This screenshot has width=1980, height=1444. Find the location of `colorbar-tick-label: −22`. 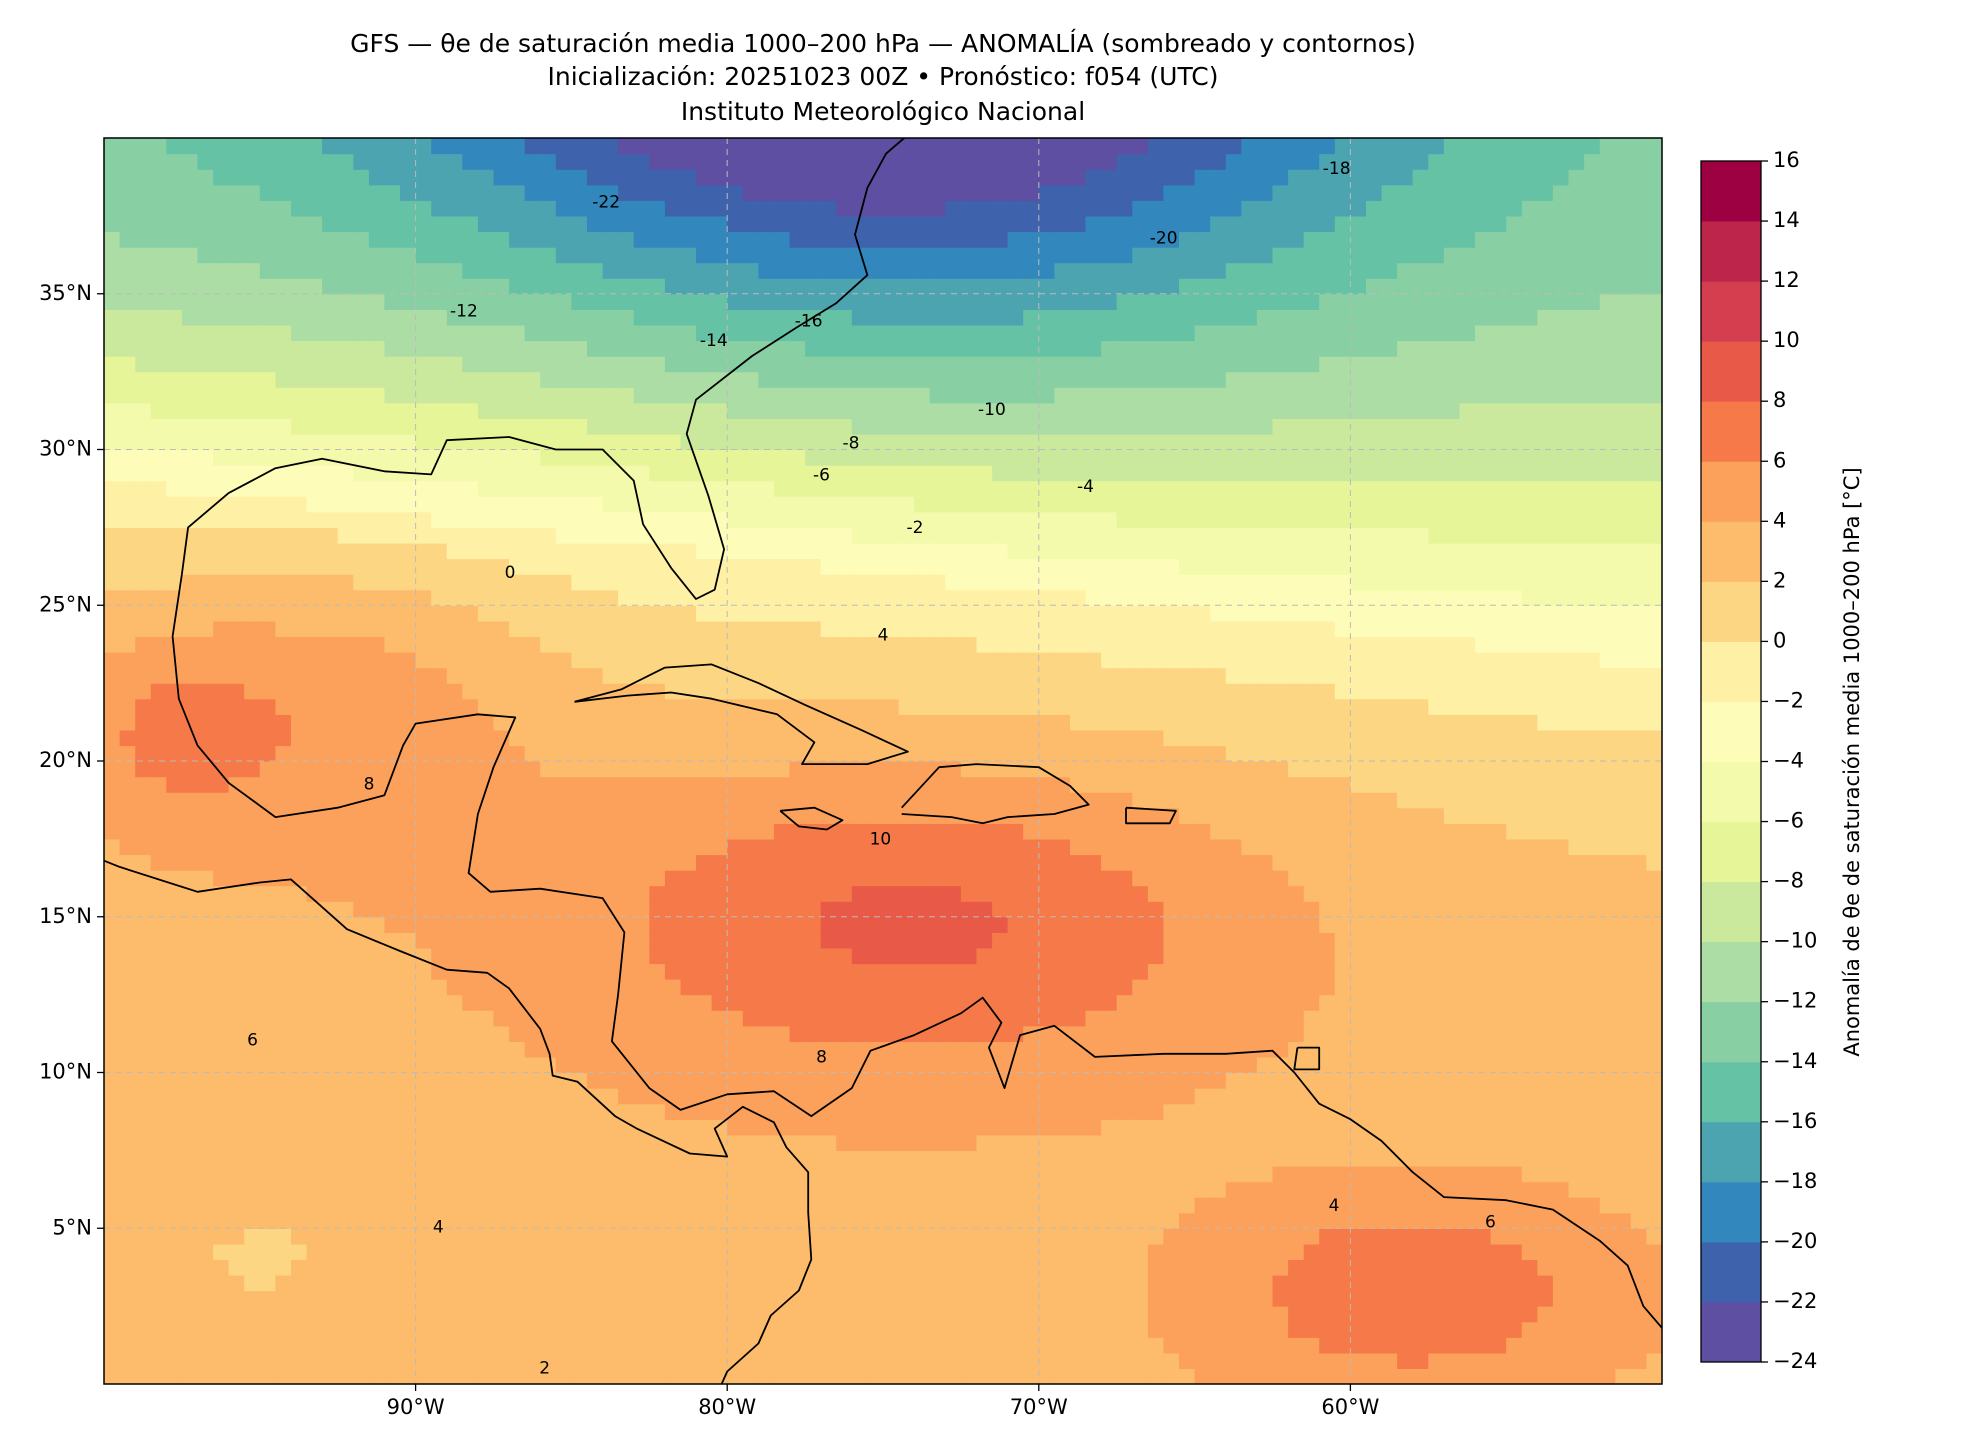

colorbar-tick-label: −22 is located at coordinates (1795, 1301).